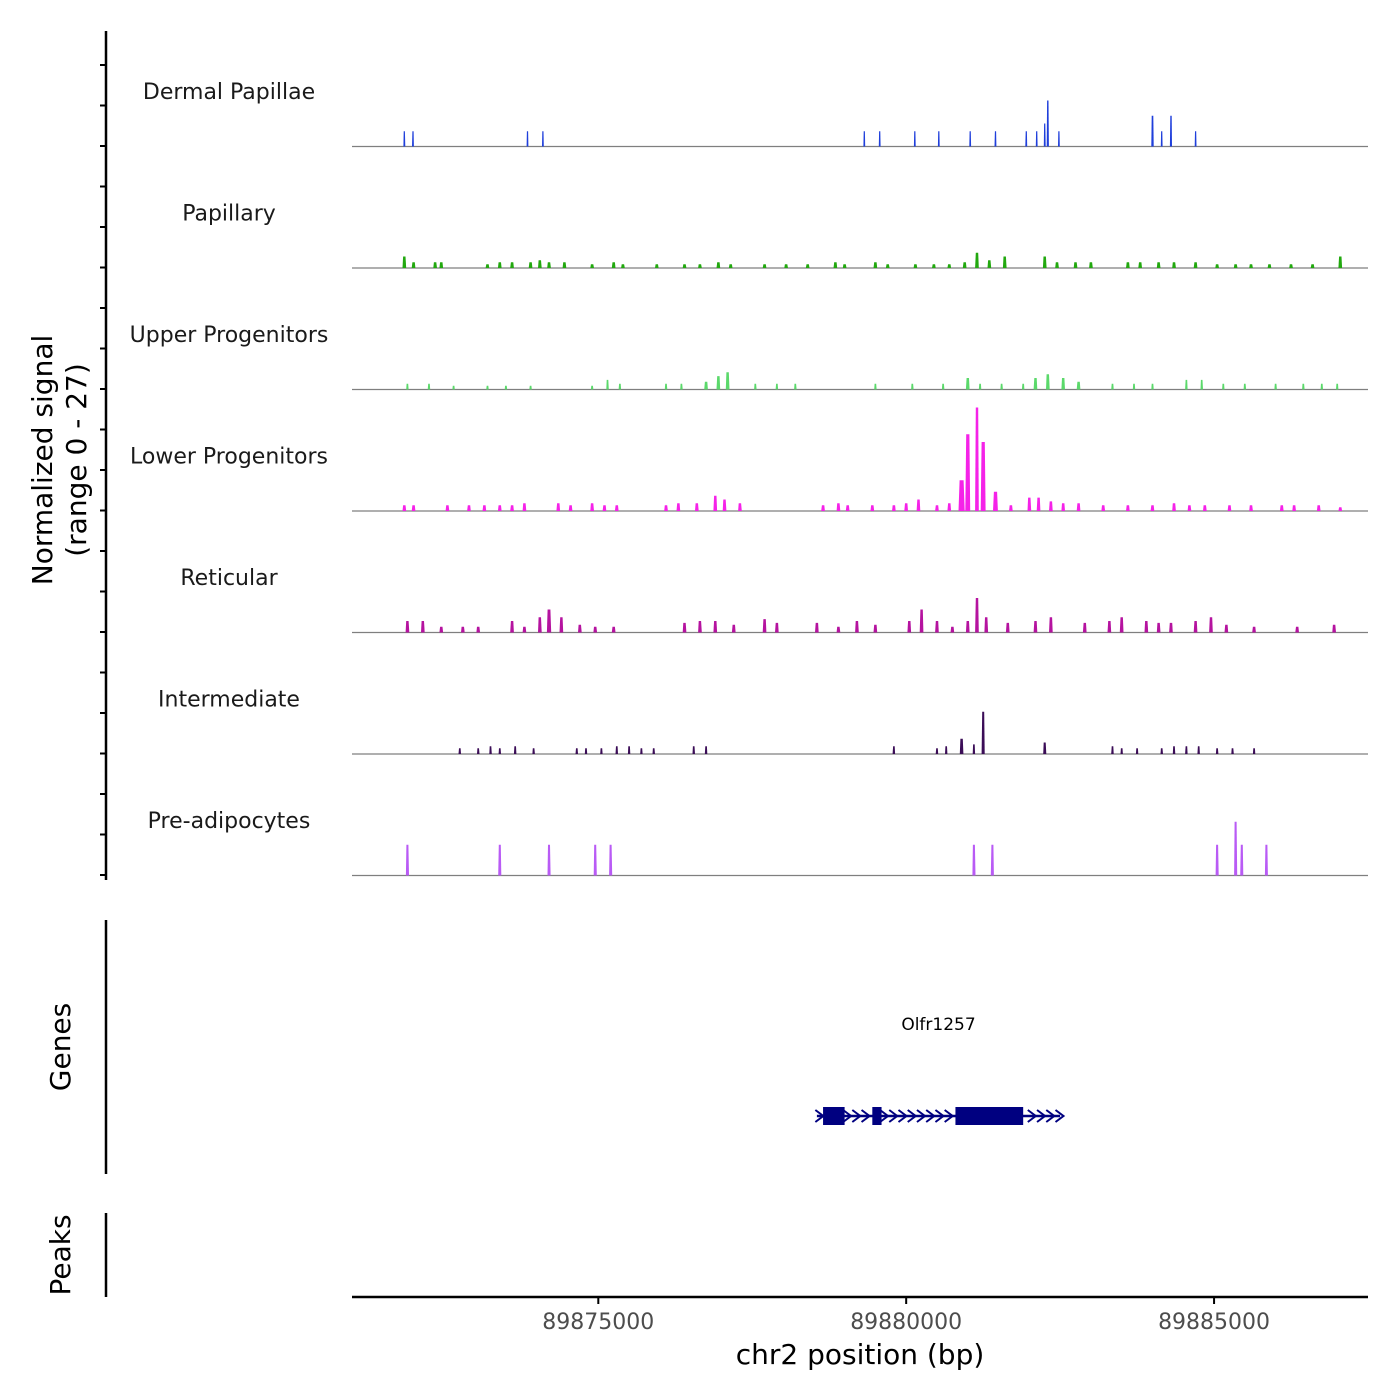 The height and width of the screenshot is (1400, 1400). Describe the element at coordinates (229, 92) in the screenshot. I see `track-label: Dermal Papillae` at that location.